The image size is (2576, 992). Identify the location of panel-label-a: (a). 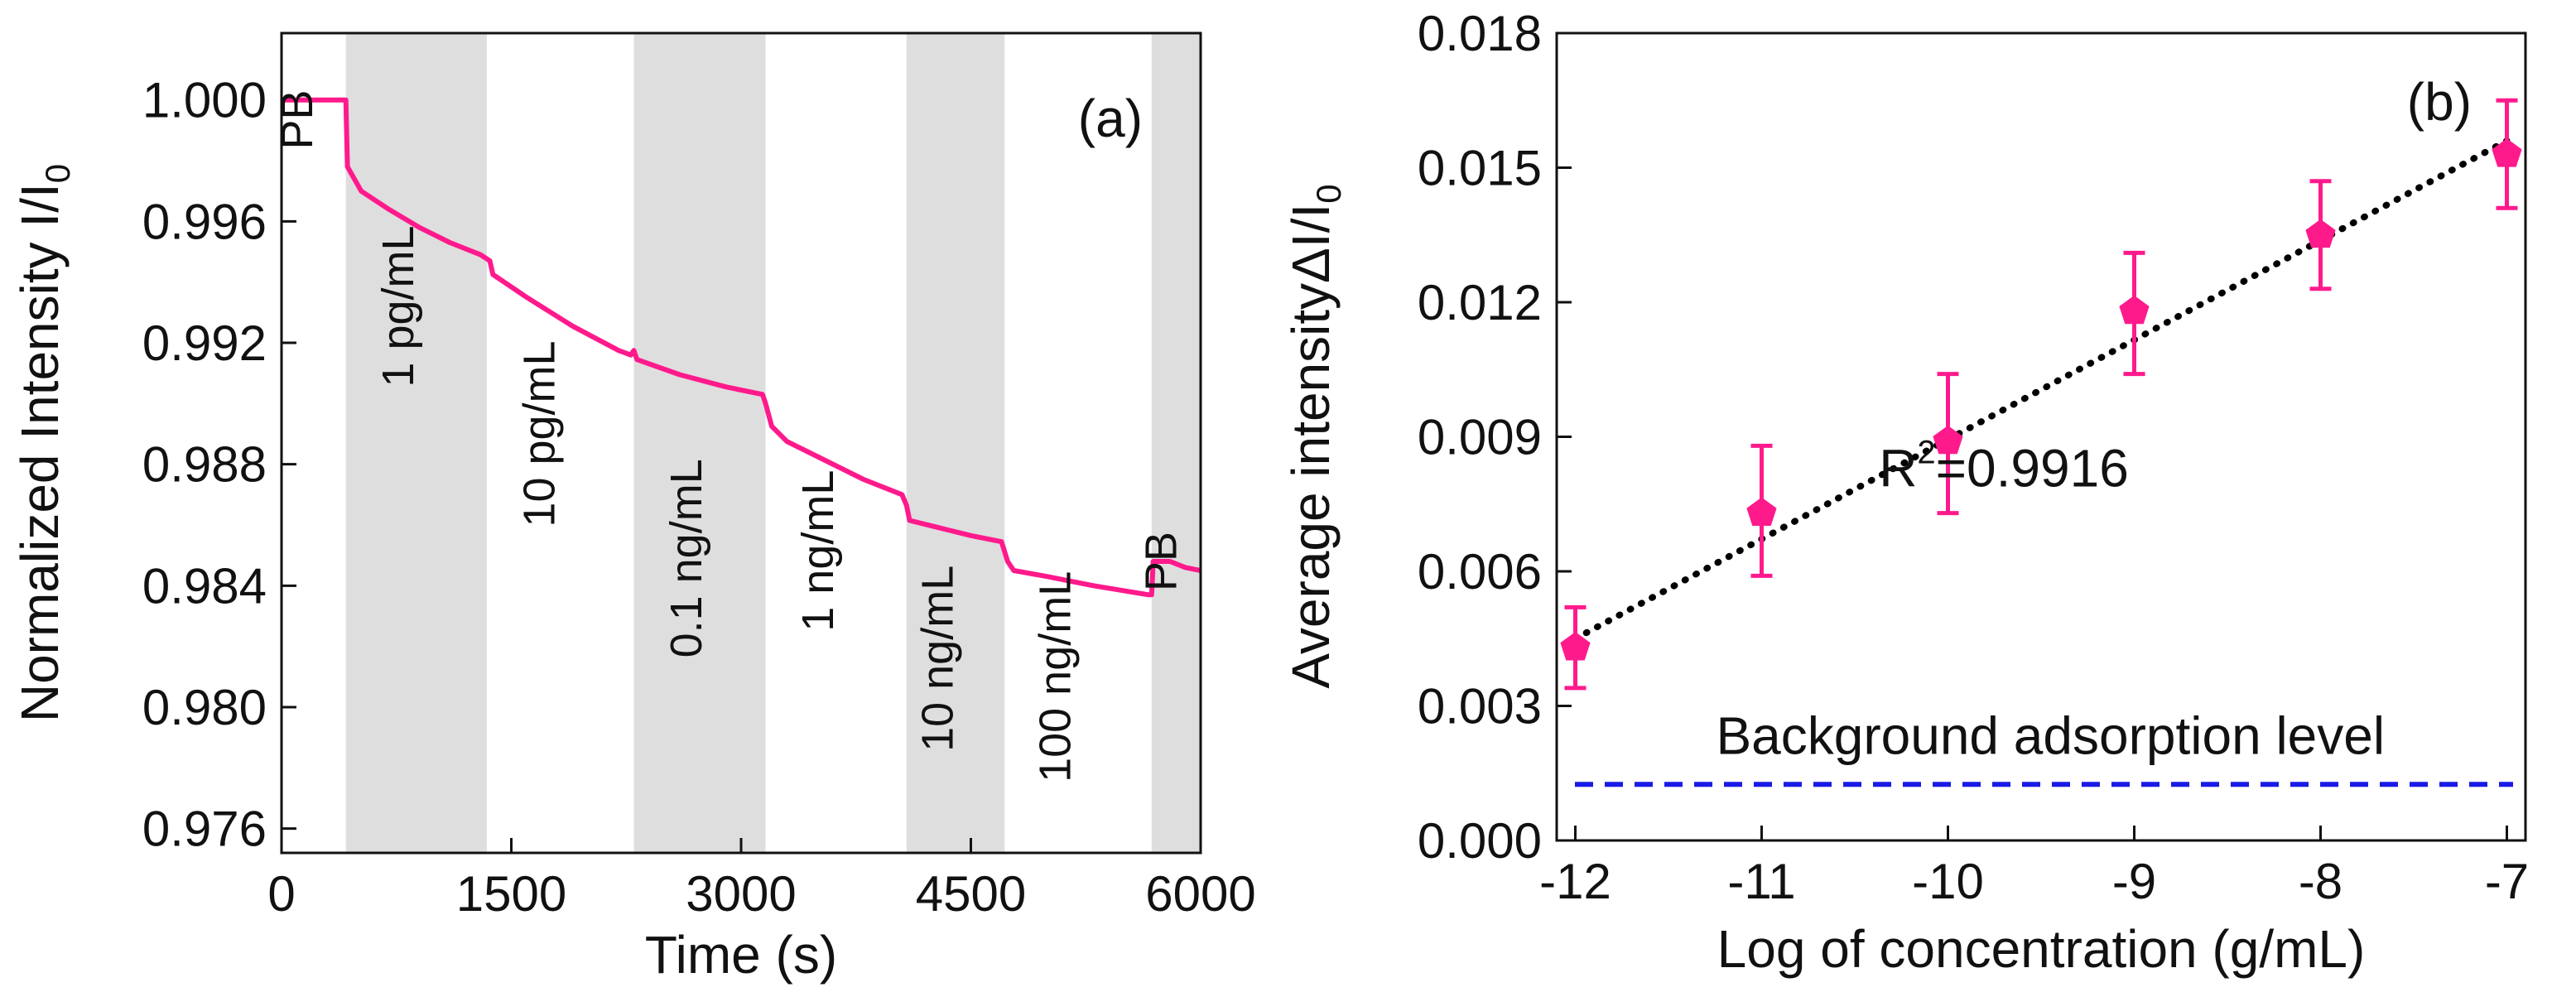
(1110, 119).